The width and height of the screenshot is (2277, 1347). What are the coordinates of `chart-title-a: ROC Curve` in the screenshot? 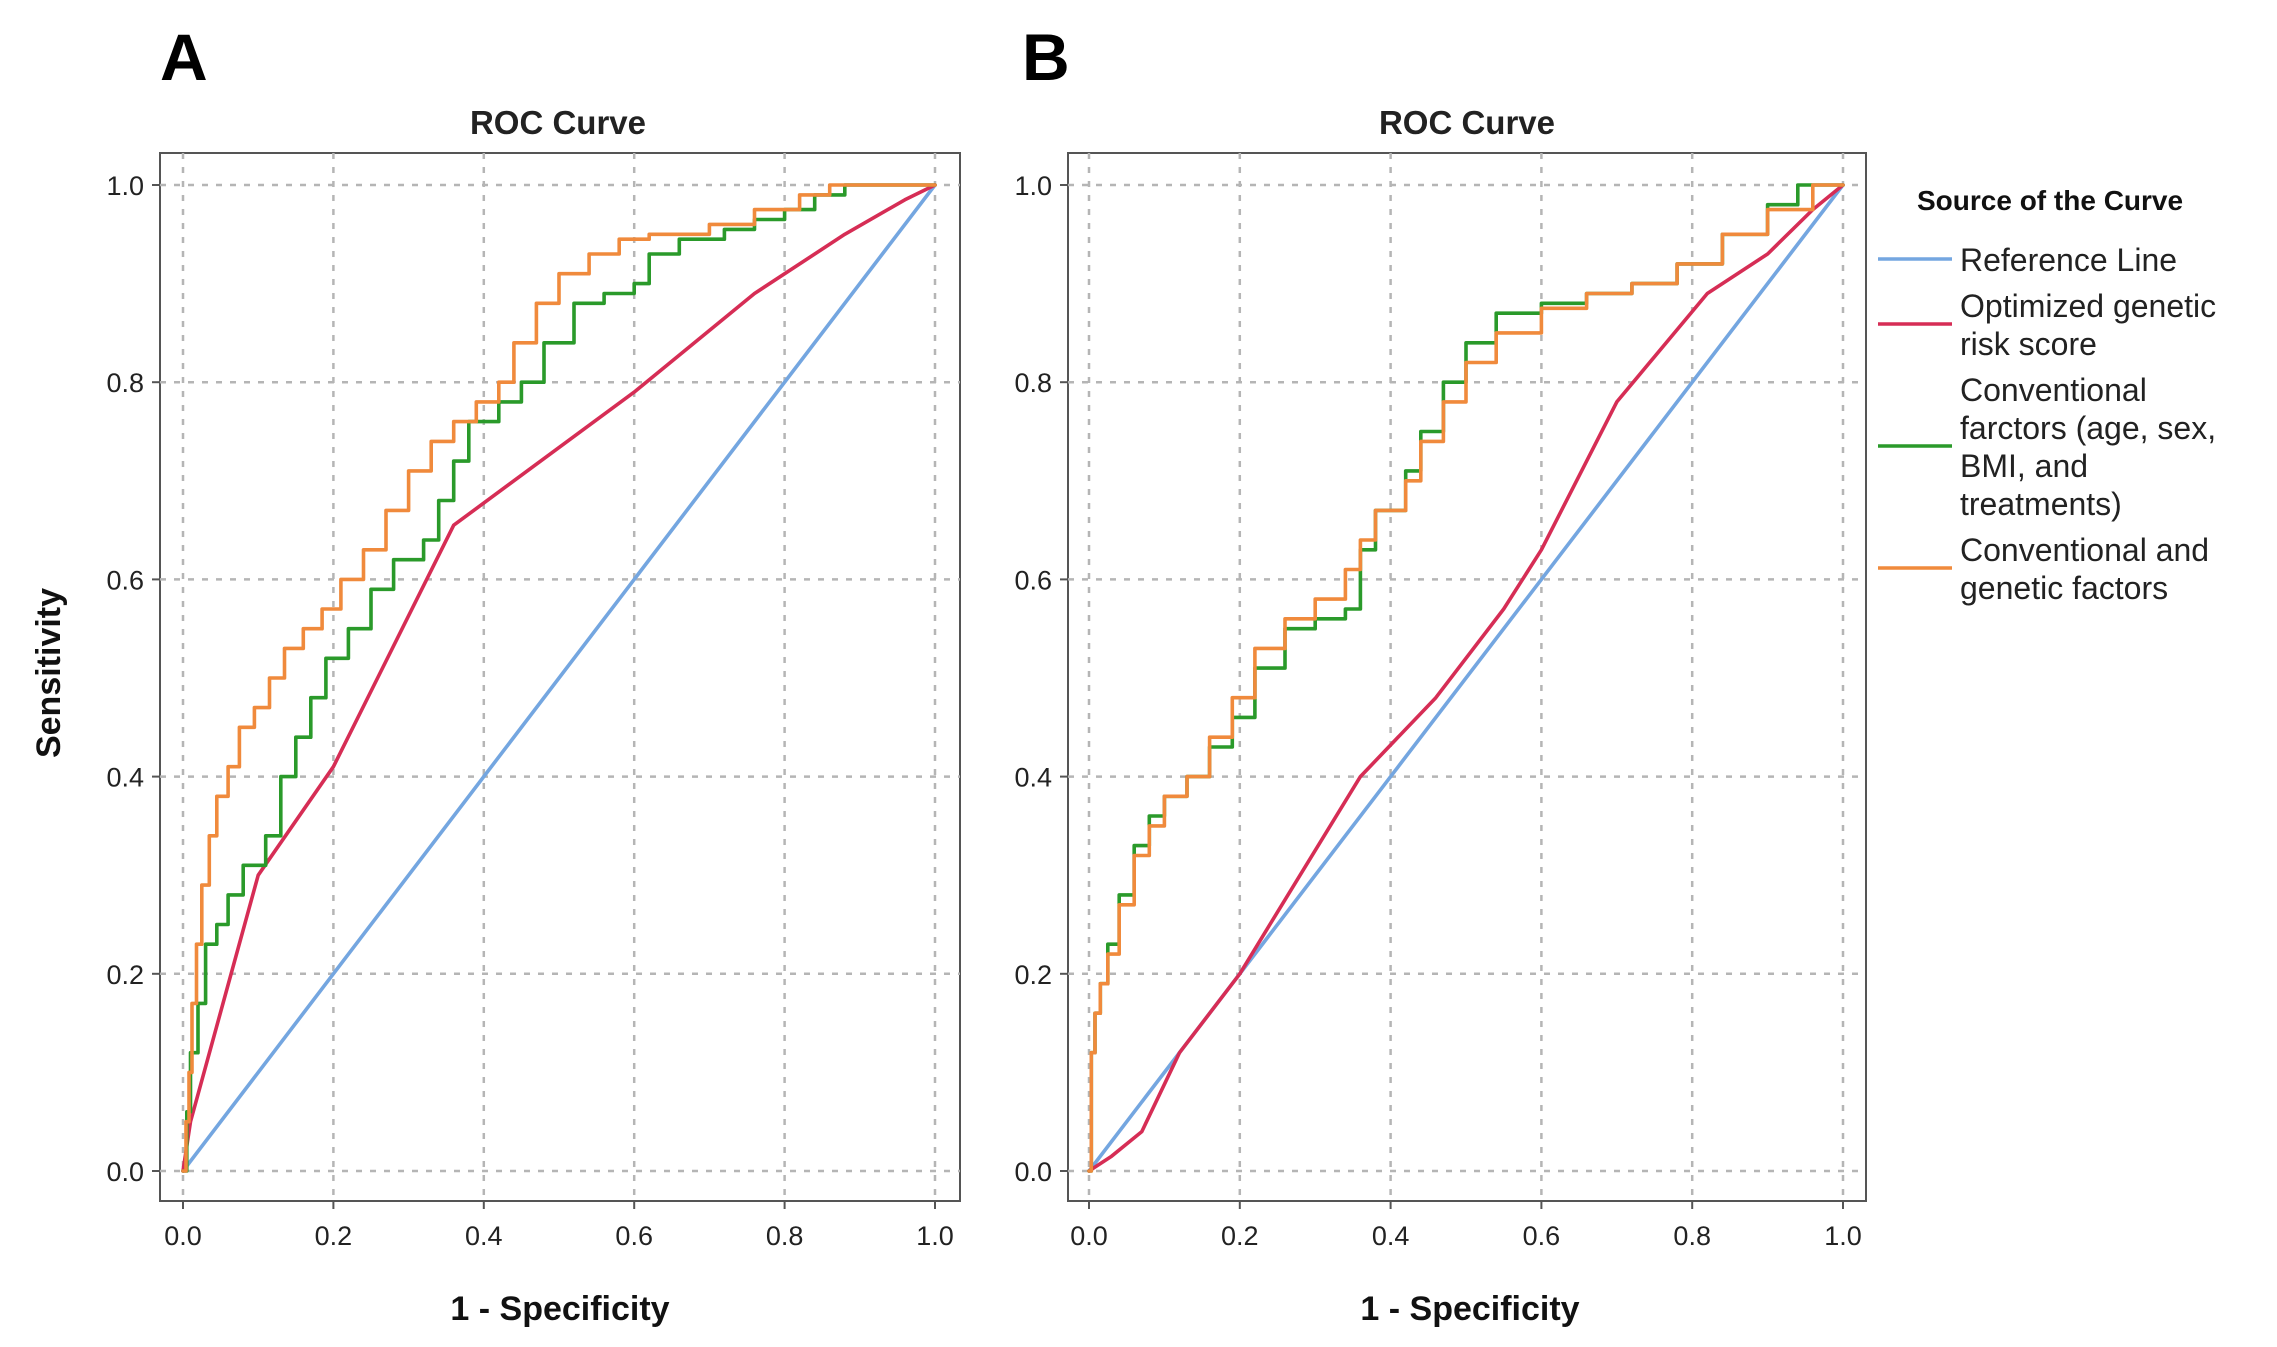 It's located at (558, 122).